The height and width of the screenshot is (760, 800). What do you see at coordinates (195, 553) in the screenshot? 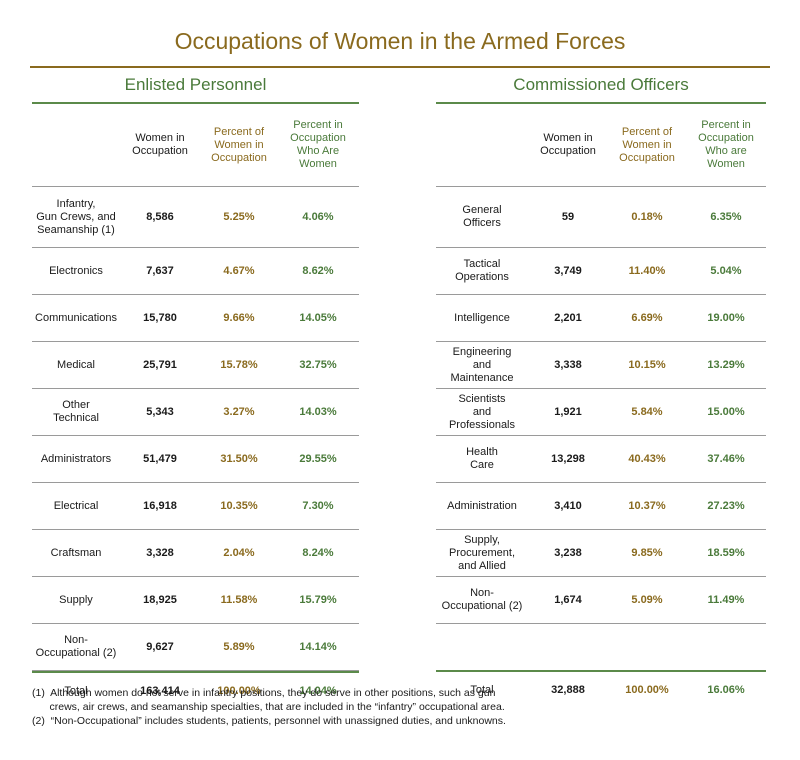
I see `enlisted-table-row: Craftsman 3,328 2.04% 8.24%` at bounding box center [195, 553].